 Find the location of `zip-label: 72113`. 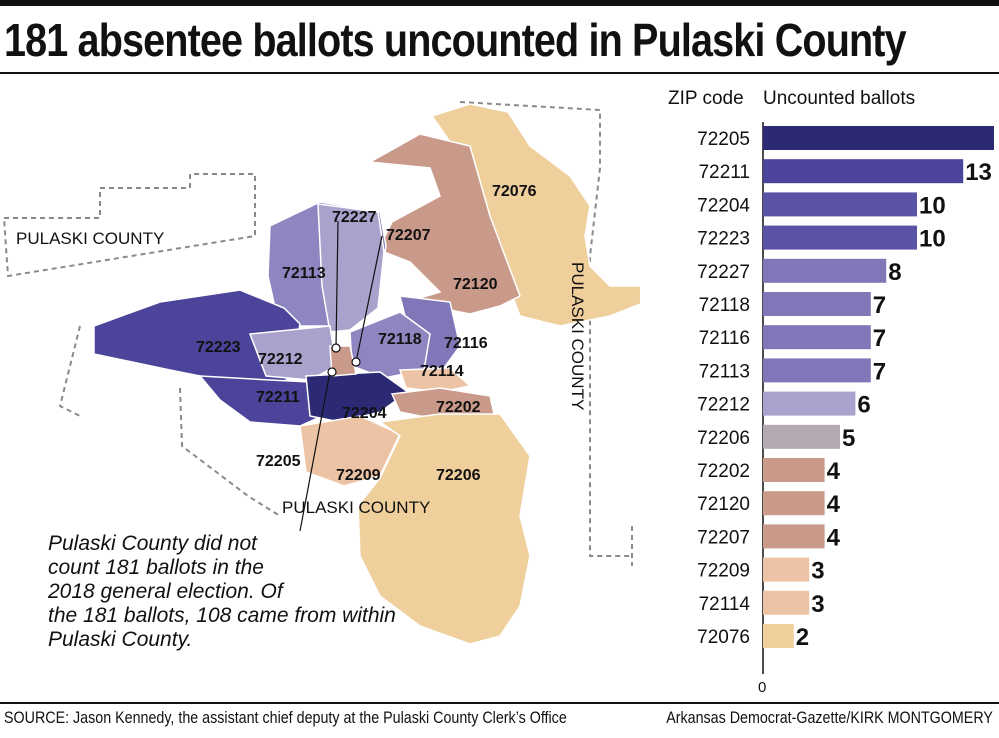

zip-label: 72113 is located at coordinates (304, 273).